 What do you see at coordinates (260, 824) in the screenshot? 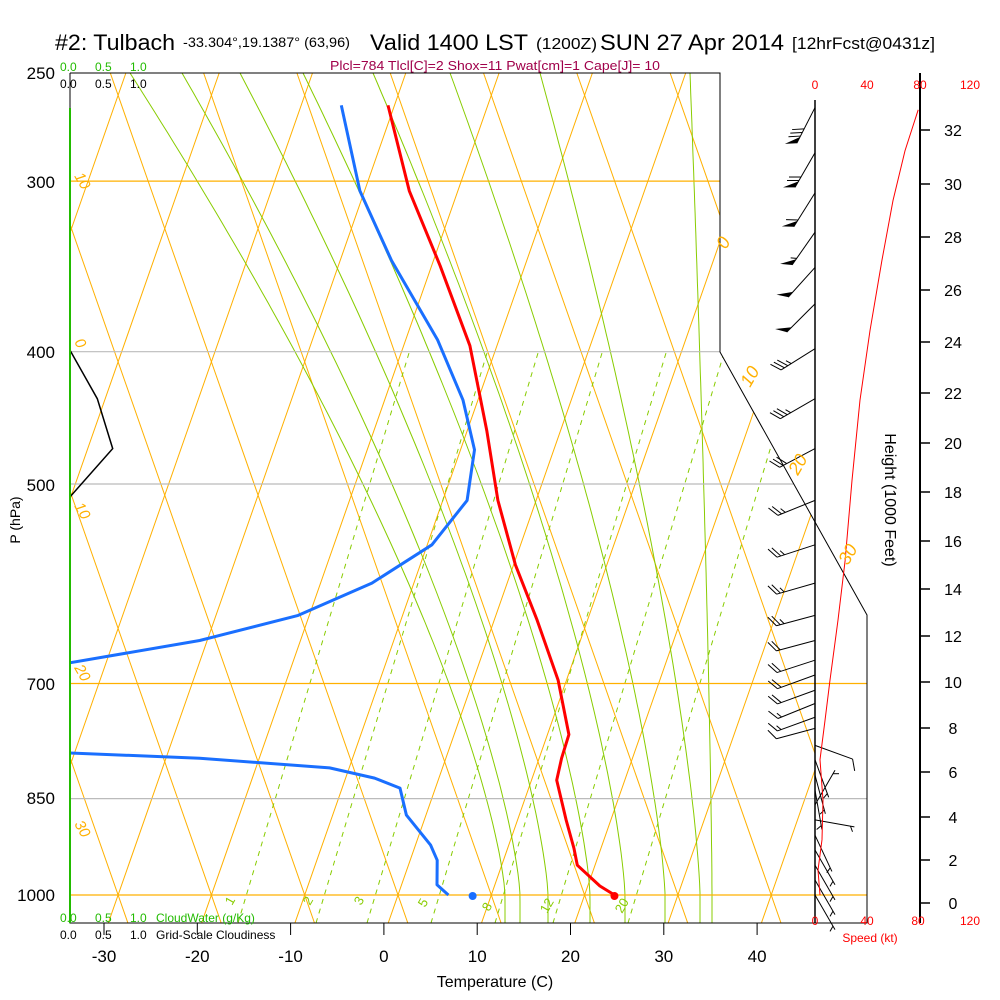
I see `dewpoint-line-lower` at bounding box center [260, 824].